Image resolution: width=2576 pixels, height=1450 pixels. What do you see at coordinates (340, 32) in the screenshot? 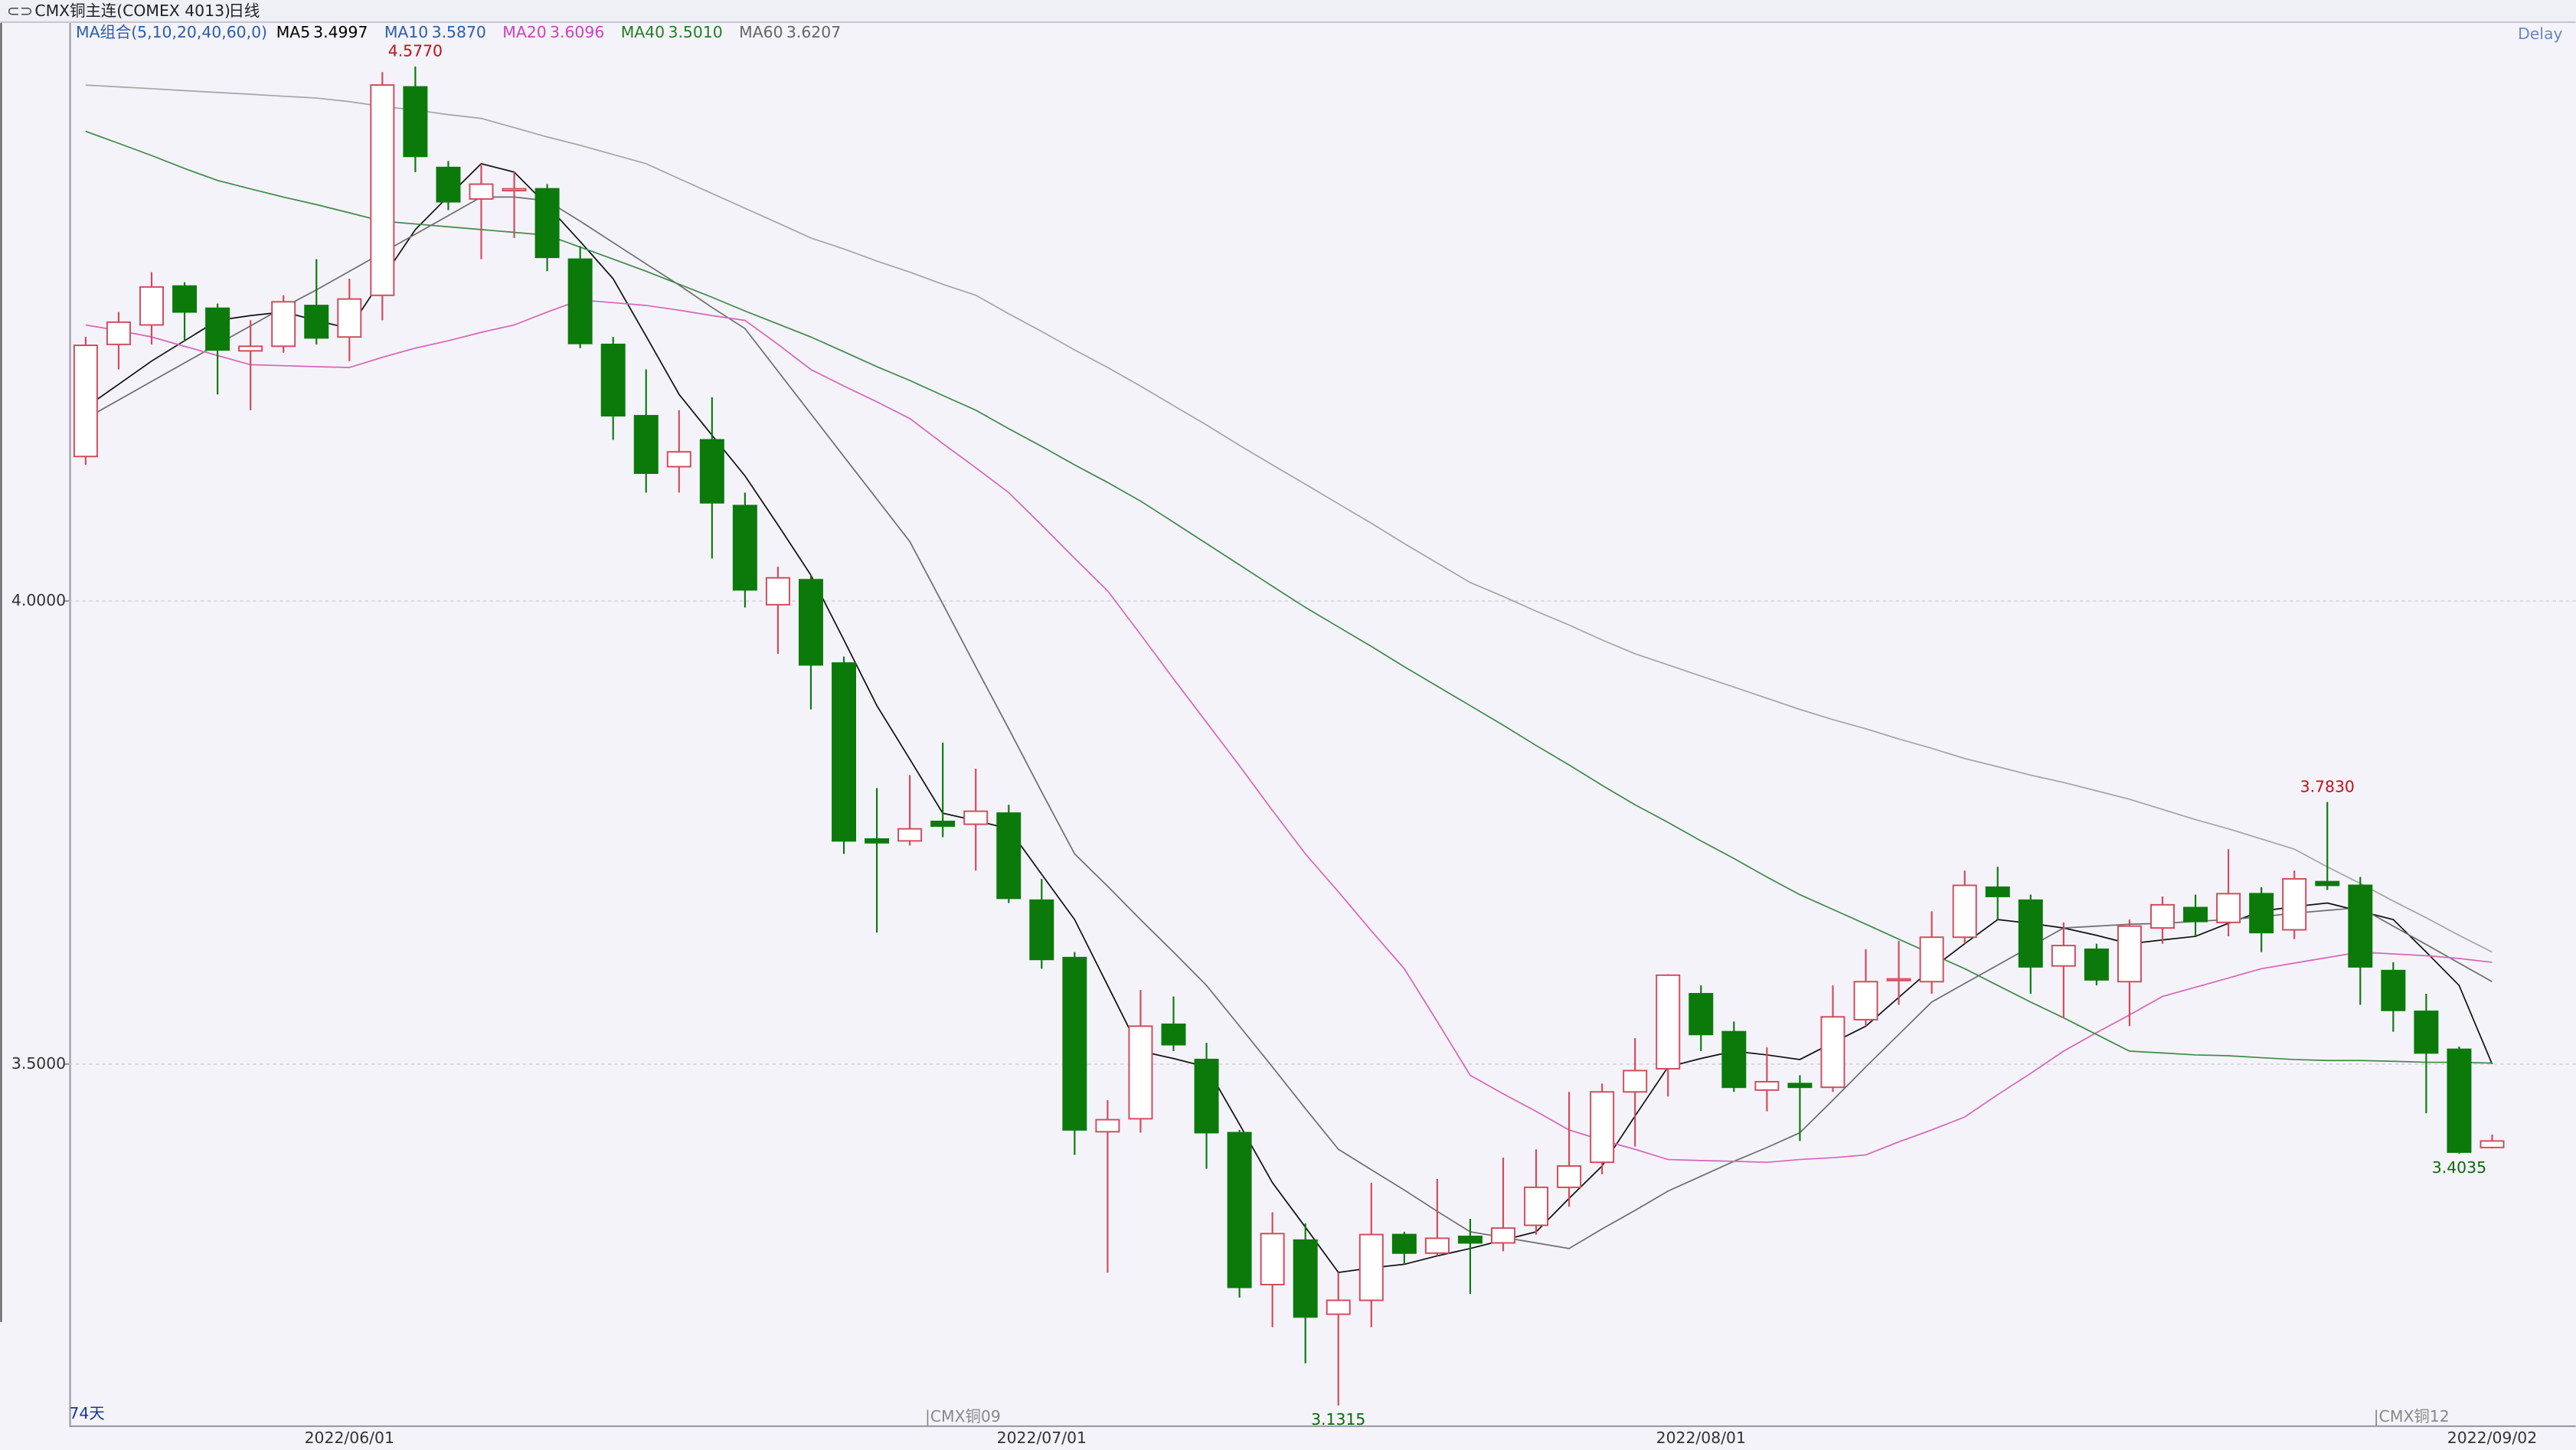
I see `legend-value: 3.4997` at bounding box center [340, 32].